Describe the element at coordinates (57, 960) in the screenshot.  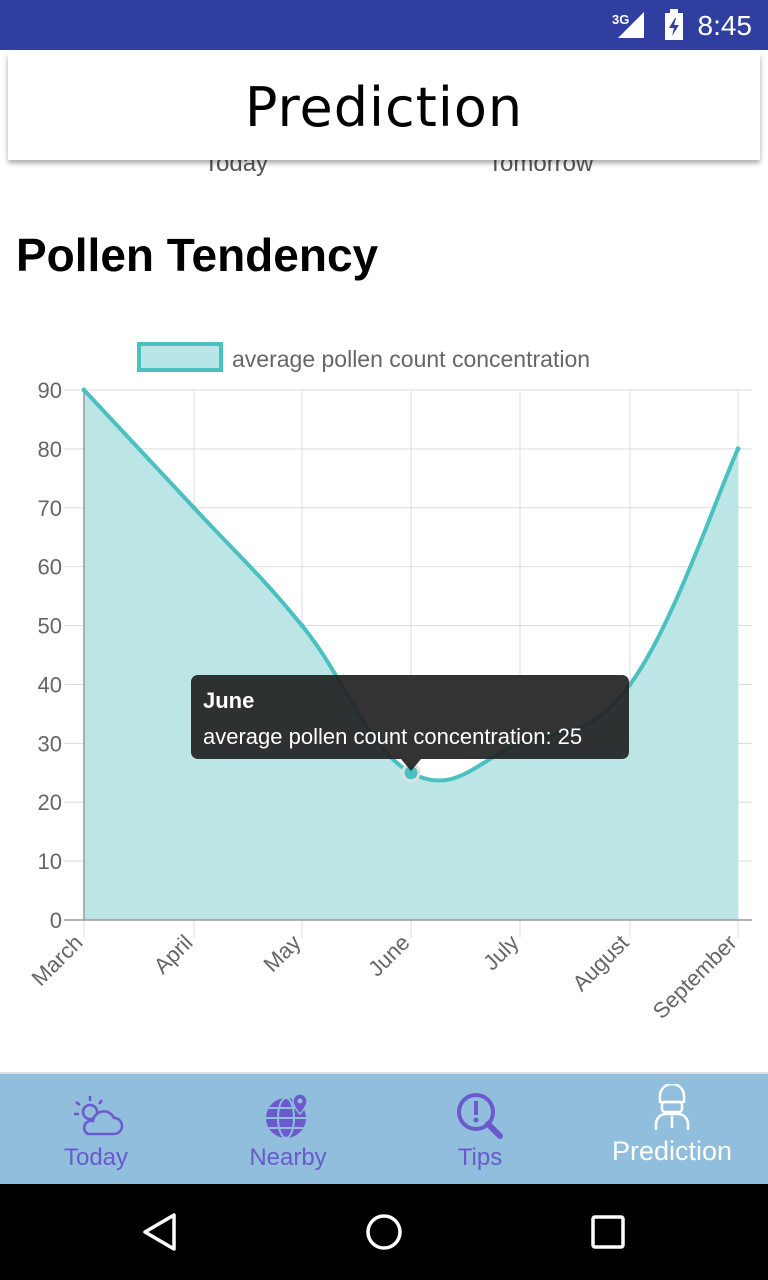
I see `x-tick-label: March` at that location.